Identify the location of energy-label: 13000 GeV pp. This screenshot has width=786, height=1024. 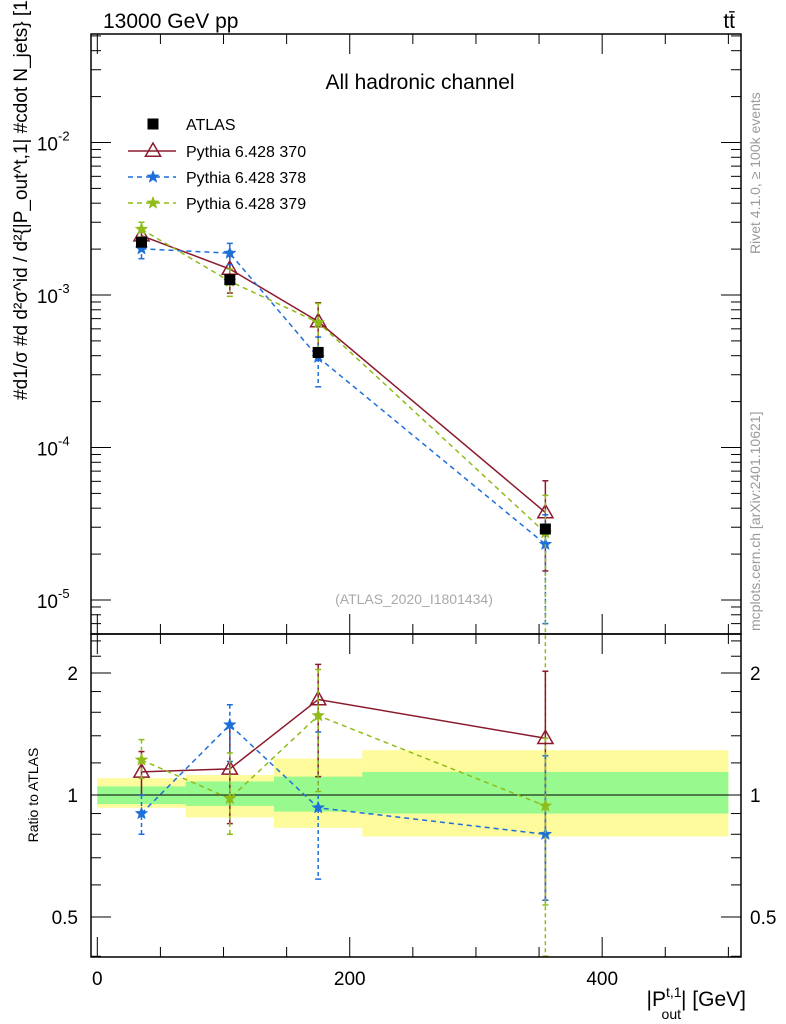
(170, 21).